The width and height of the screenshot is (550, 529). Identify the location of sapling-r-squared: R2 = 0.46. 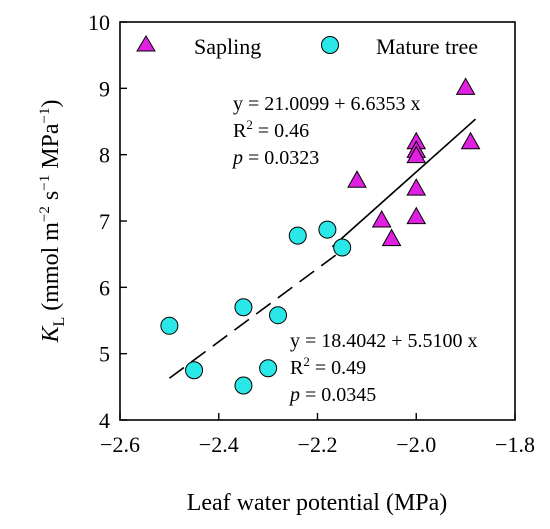
(271, 129).